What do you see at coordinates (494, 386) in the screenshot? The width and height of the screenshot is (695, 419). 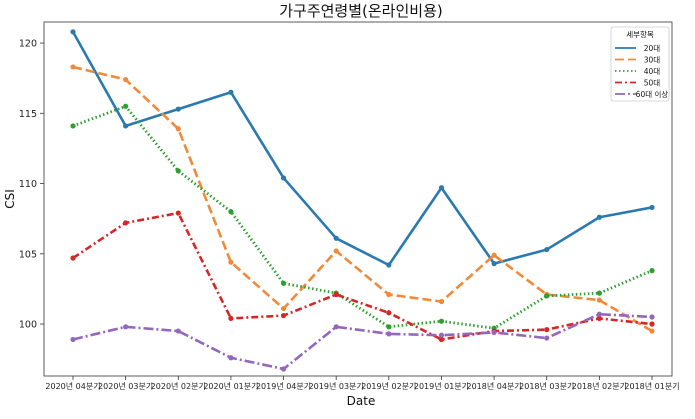 I see `x-tick-label: 2018년 04분기` at bounding box center [494, 386].